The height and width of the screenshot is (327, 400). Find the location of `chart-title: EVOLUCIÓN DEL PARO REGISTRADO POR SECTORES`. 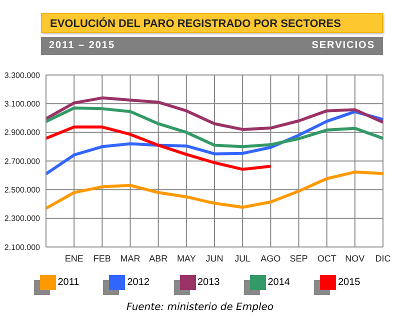

chart-title: EVOLUCIÓN DEL PARO REGISTRADO POR SECTORES is located at coordinates (212, 23).